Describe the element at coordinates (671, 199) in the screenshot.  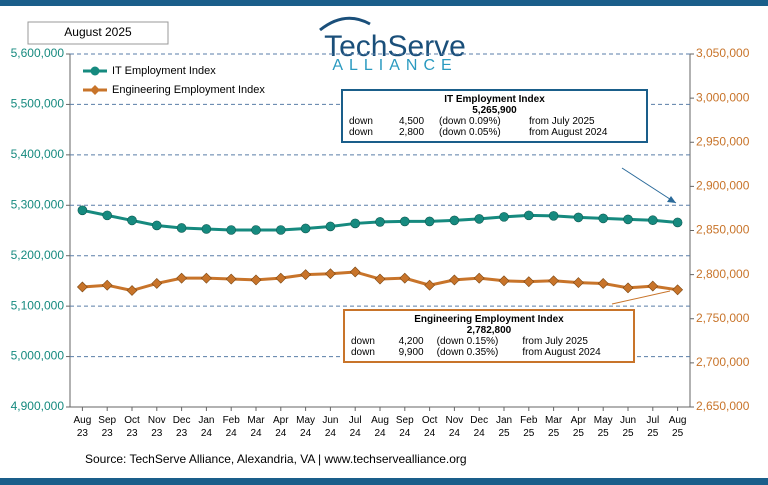
I see `arrow-head` at that location.